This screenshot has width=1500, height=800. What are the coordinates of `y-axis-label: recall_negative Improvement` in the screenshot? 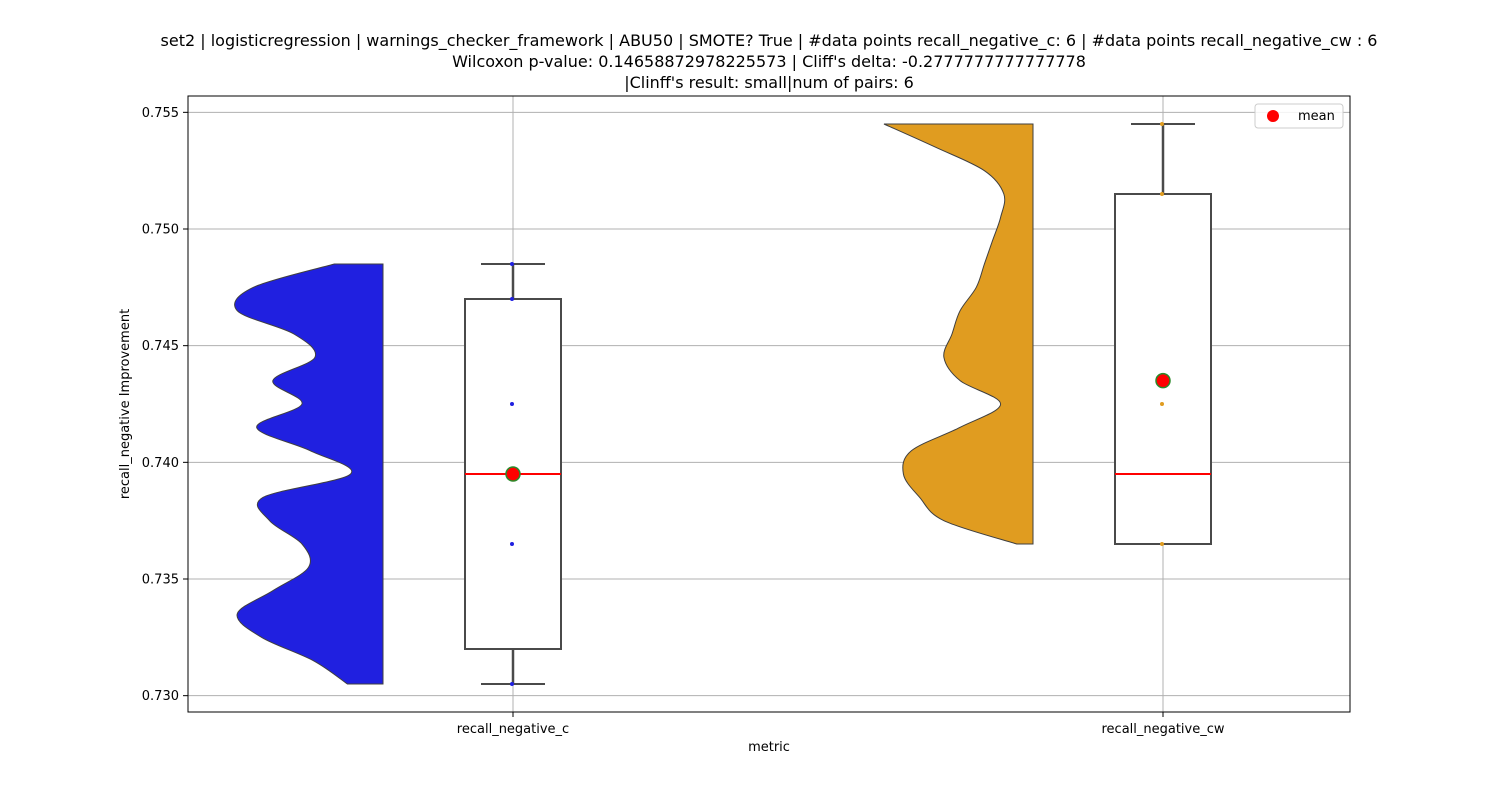 It's located at (125, 404).